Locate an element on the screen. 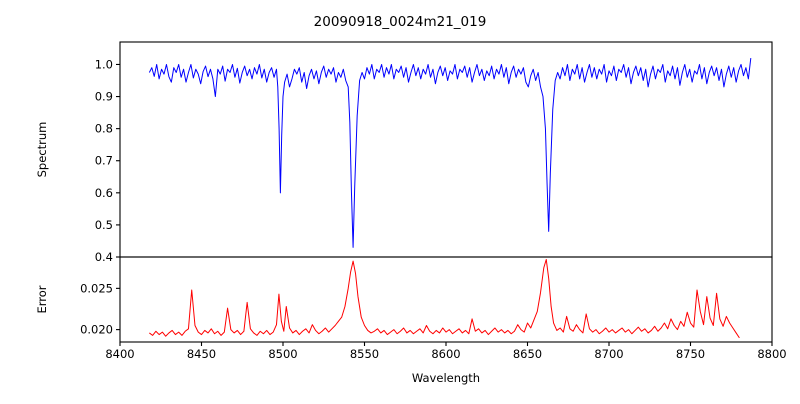 The image size is (800, 404). y-tick-label-spectrum: 0.7 is located at coordinates (104, 161).